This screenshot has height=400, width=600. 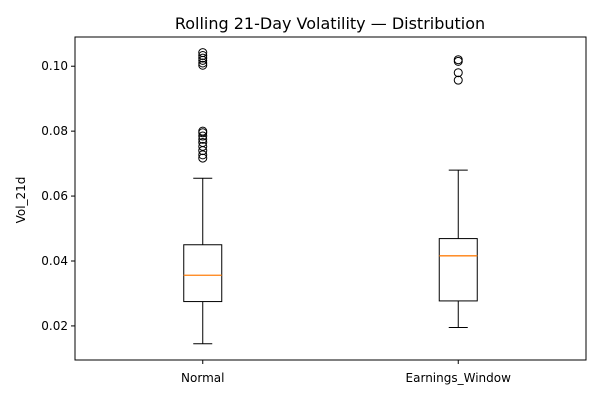 What do you see at coordinates (459, 378) in the screenshot?
I see `x-tick-label: Earnings_Window` at bounding box center [459, 378].